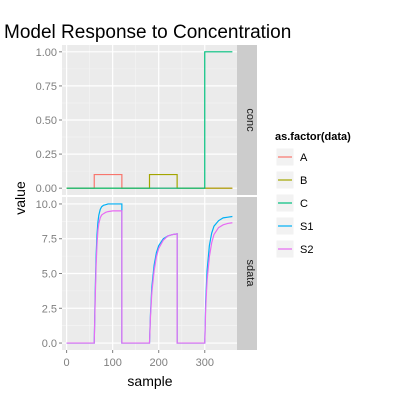 The height and width of the screenshot is (405, 400). I want to click on y-ticks-sdata: 0.0 2.5 5.0 7.5 10.0, so click(49, 274).